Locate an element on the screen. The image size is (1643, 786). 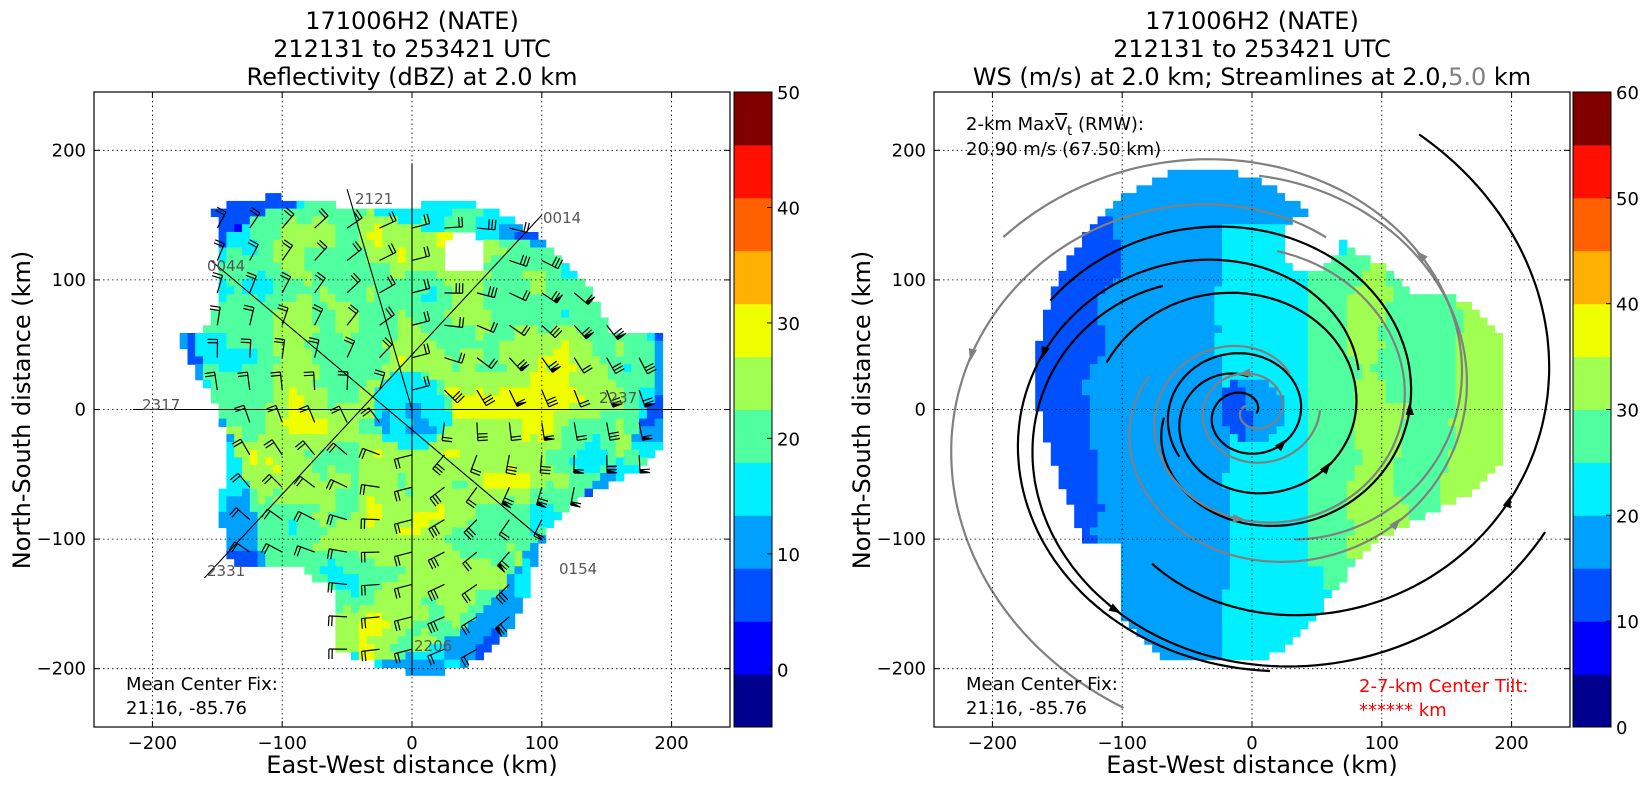
wind-barb-pennant is located at coordinates (542, 504).